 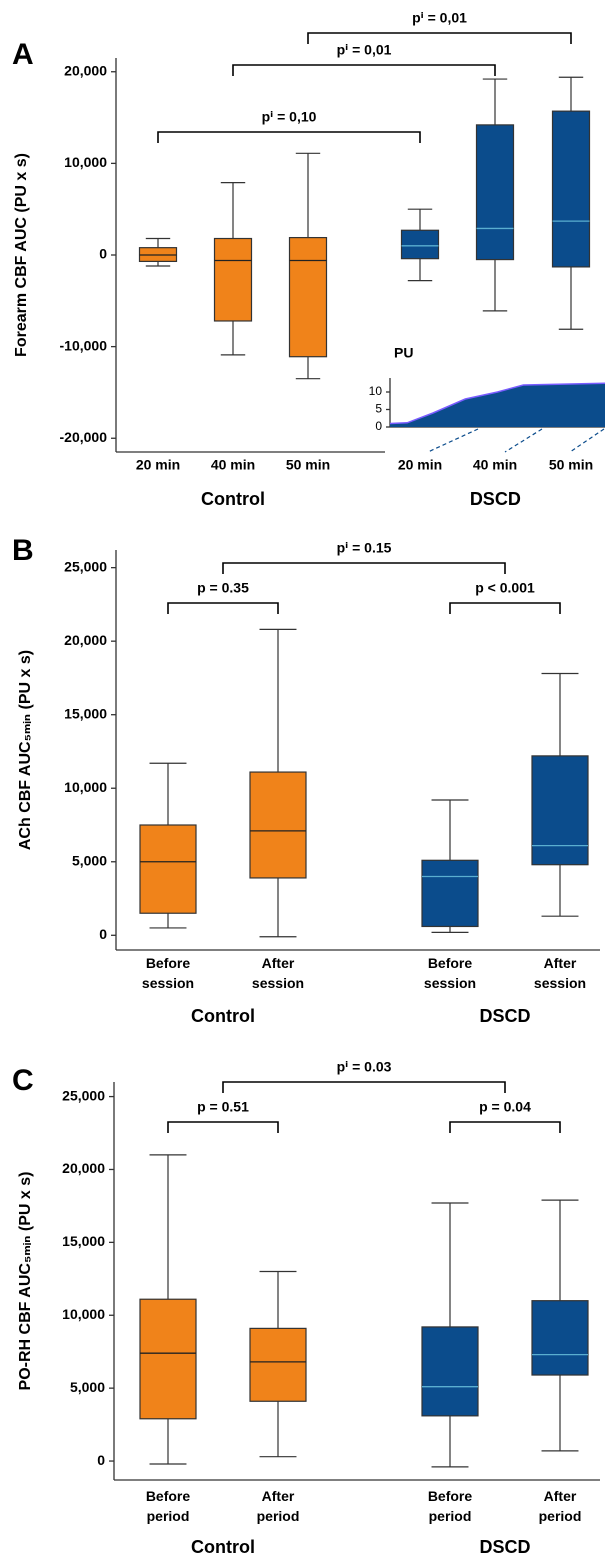 I want to click on p-value-label: p = 0.51, so click(x=223, y=1107).